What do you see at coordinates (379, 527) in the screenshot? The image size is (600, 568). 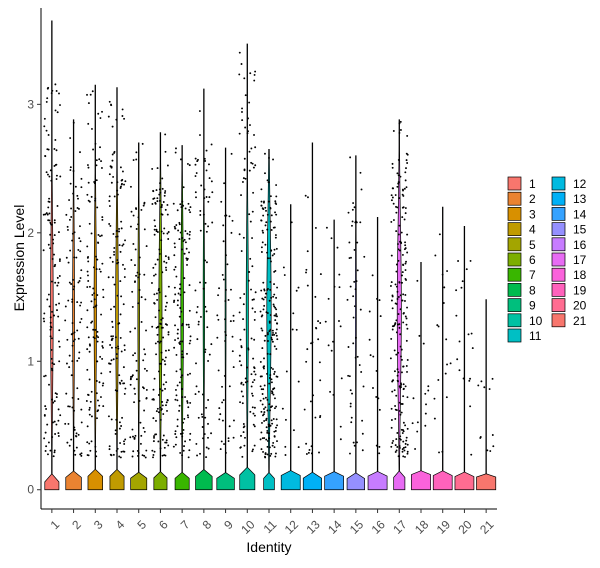 I see `x-tick-label-16: 16` at bounding box center [379, 527].